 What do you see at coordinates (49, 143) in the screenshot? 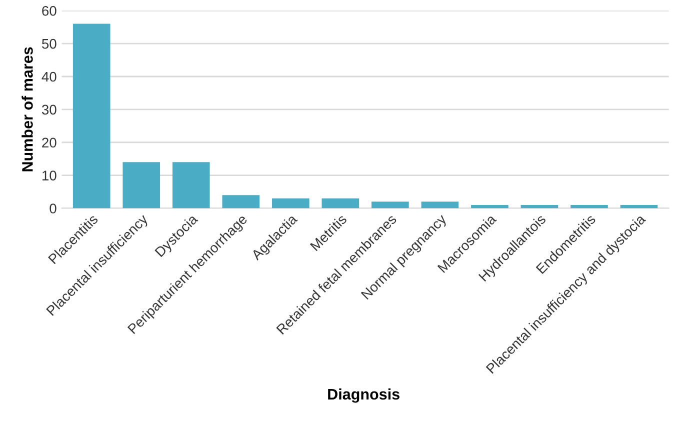
I see `y-tick-label: 20` at bounding box center [49, 143].